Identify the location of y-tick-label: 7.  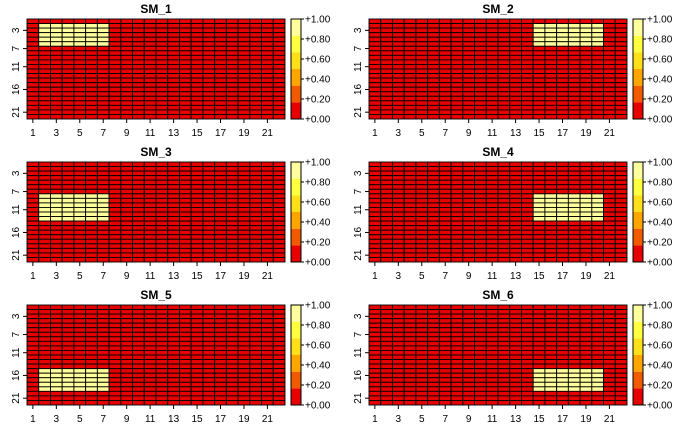
(358, 334).